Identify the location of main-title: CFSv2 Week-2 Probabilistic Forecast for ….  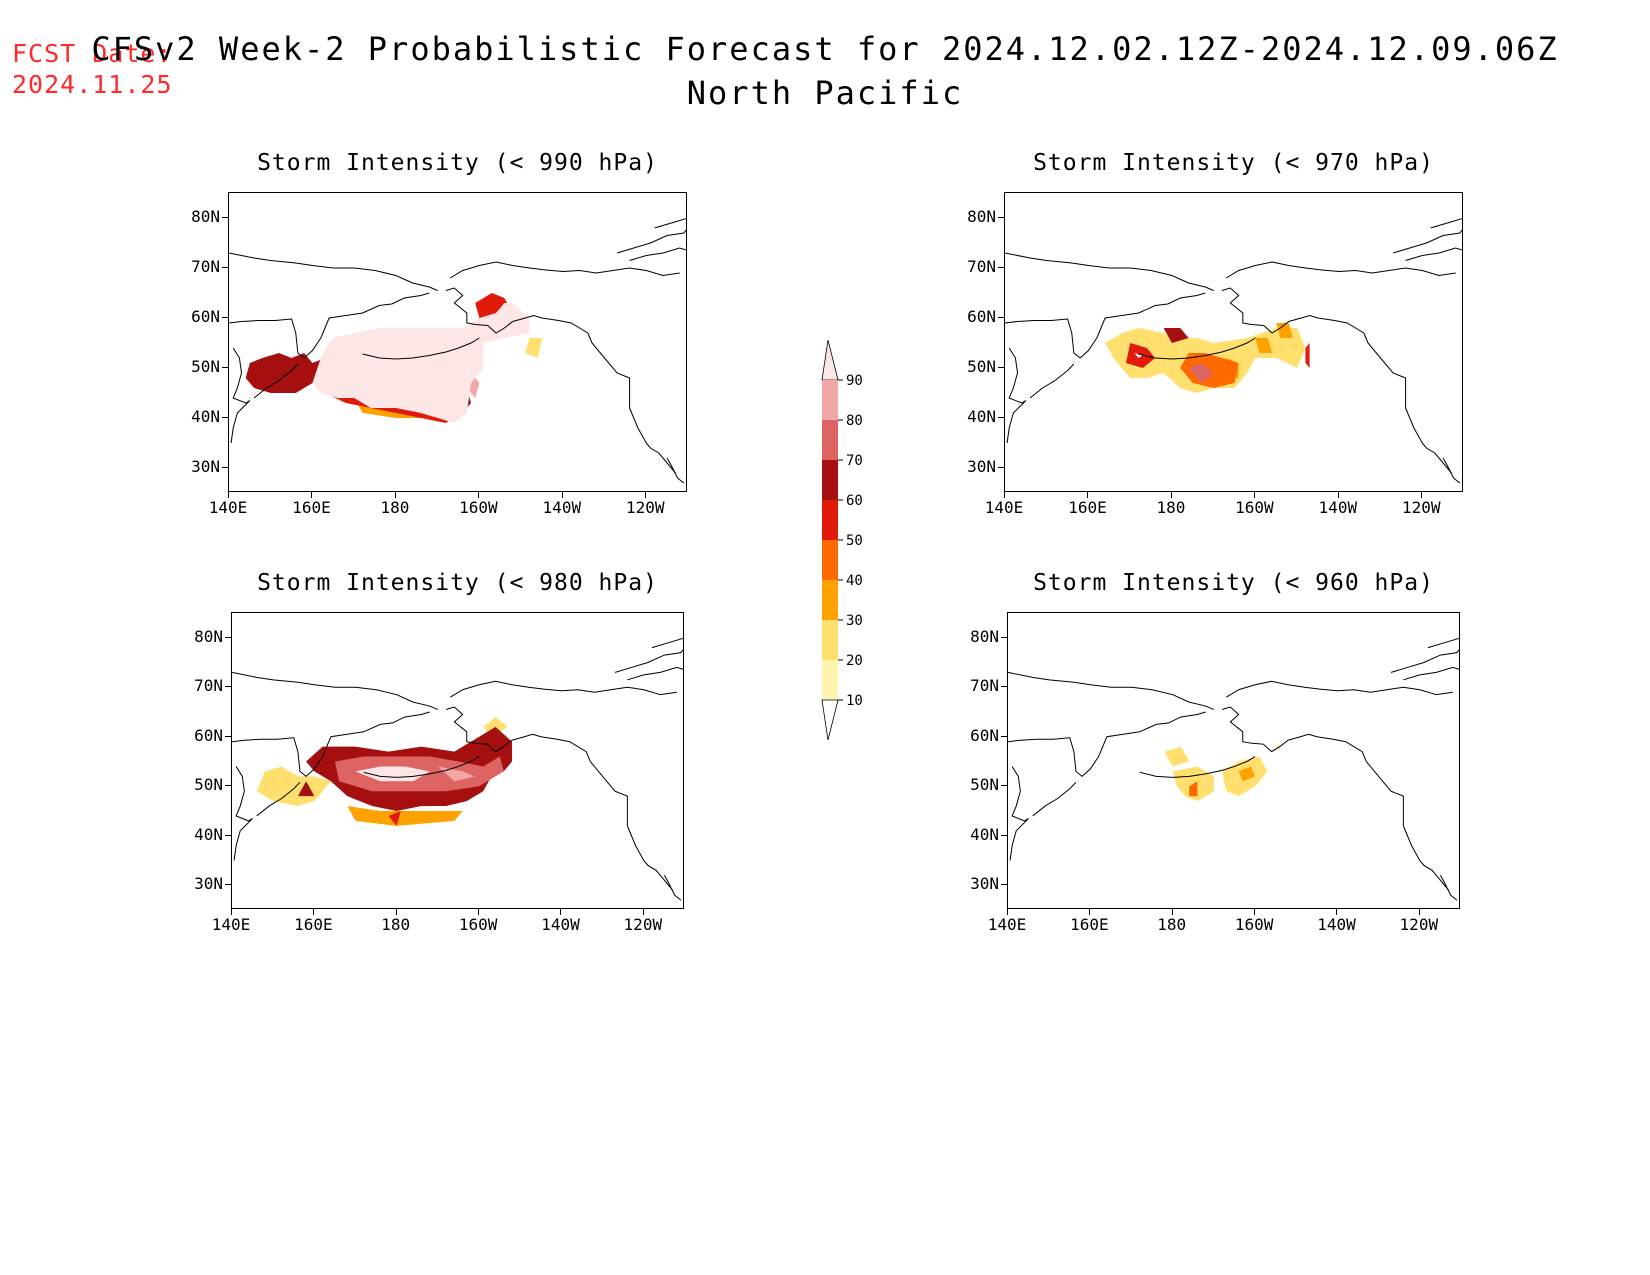
(825, 74).